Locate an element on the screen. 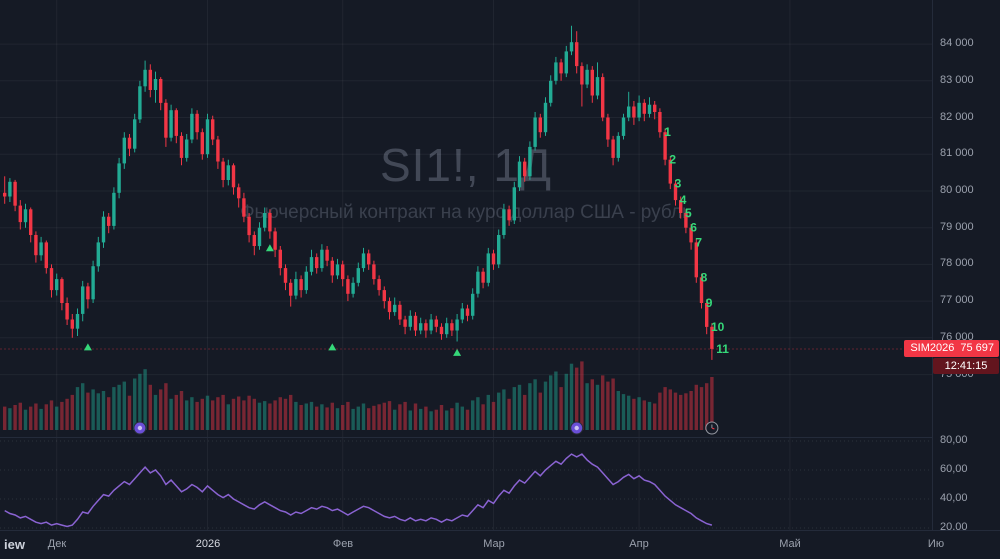 Image resolution: width=1000 pixels, height=559 pixels. price-tick-label: 84 000 is located at coordinates (957, 43).